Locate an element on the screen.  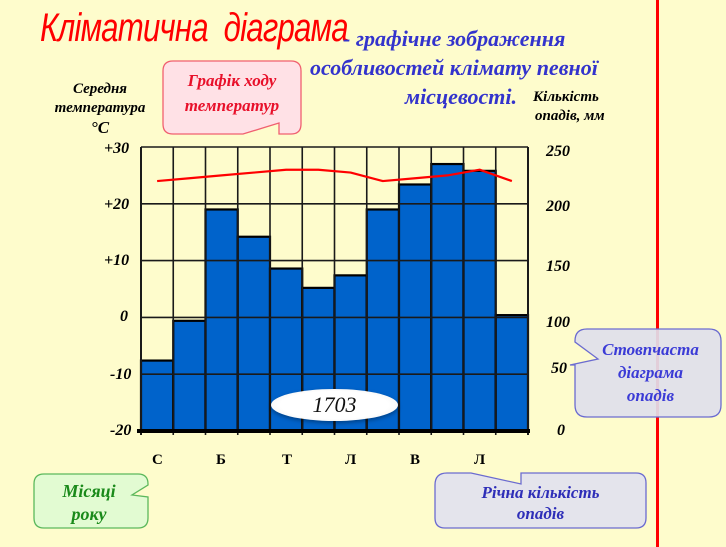
precip-bars-callout-line-2: діаграма is located at coordinates (650, 372).